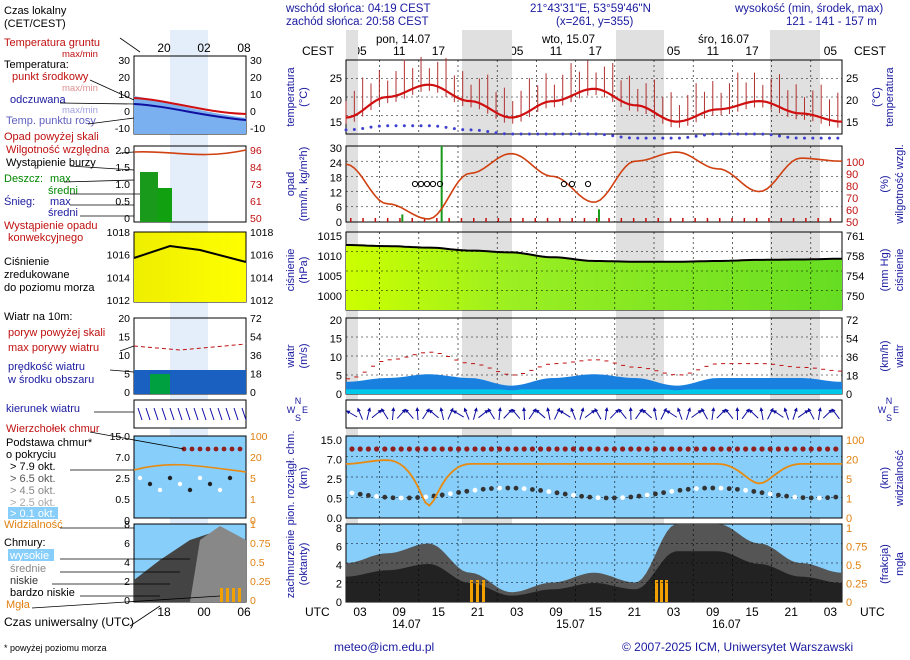 Image resolution: width=910 pixels, height=660 pixels. What do you see at coordinates (127, 393) in the screenshot?
I see `mini-wind-tick: 0` at bounding box center [127, 393].